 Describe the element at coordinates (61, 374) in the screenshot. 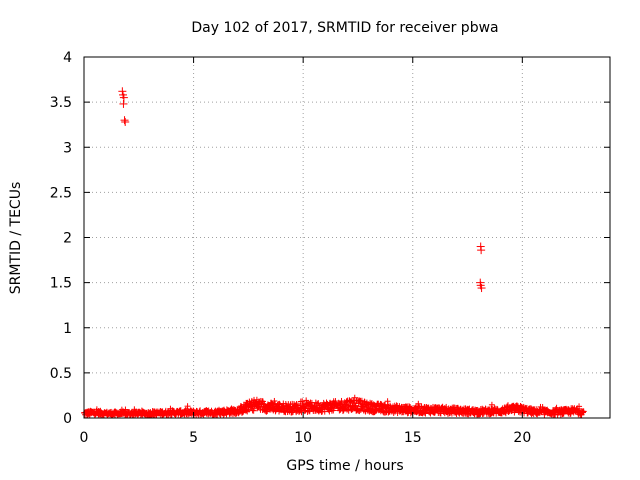

I see `y-tick-label: 0.5` at that location.